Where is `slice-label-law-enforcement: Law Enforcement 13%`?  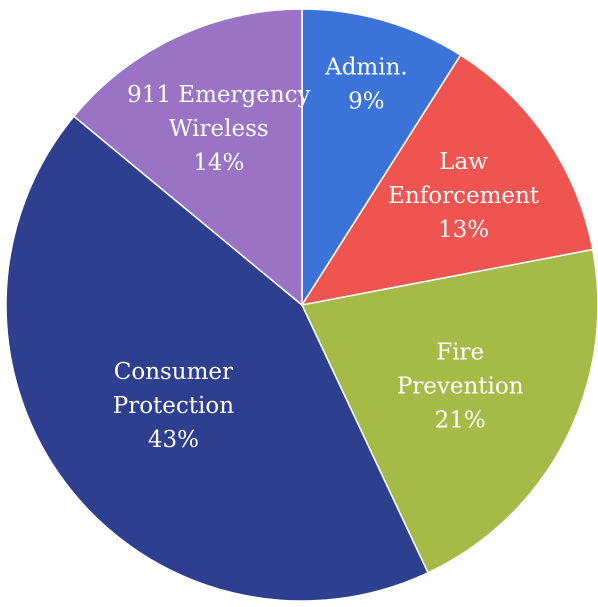 slice-label-law-enforcement: Law Enforcement 13% is located at coordinates (464, 196).